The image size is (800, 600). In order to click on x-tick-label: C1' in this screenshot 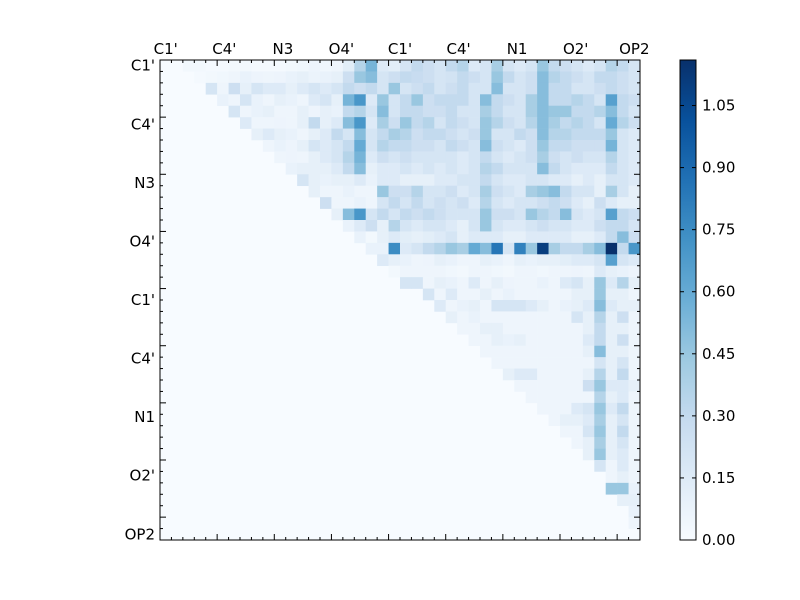, I will do `click(166, 49)`.